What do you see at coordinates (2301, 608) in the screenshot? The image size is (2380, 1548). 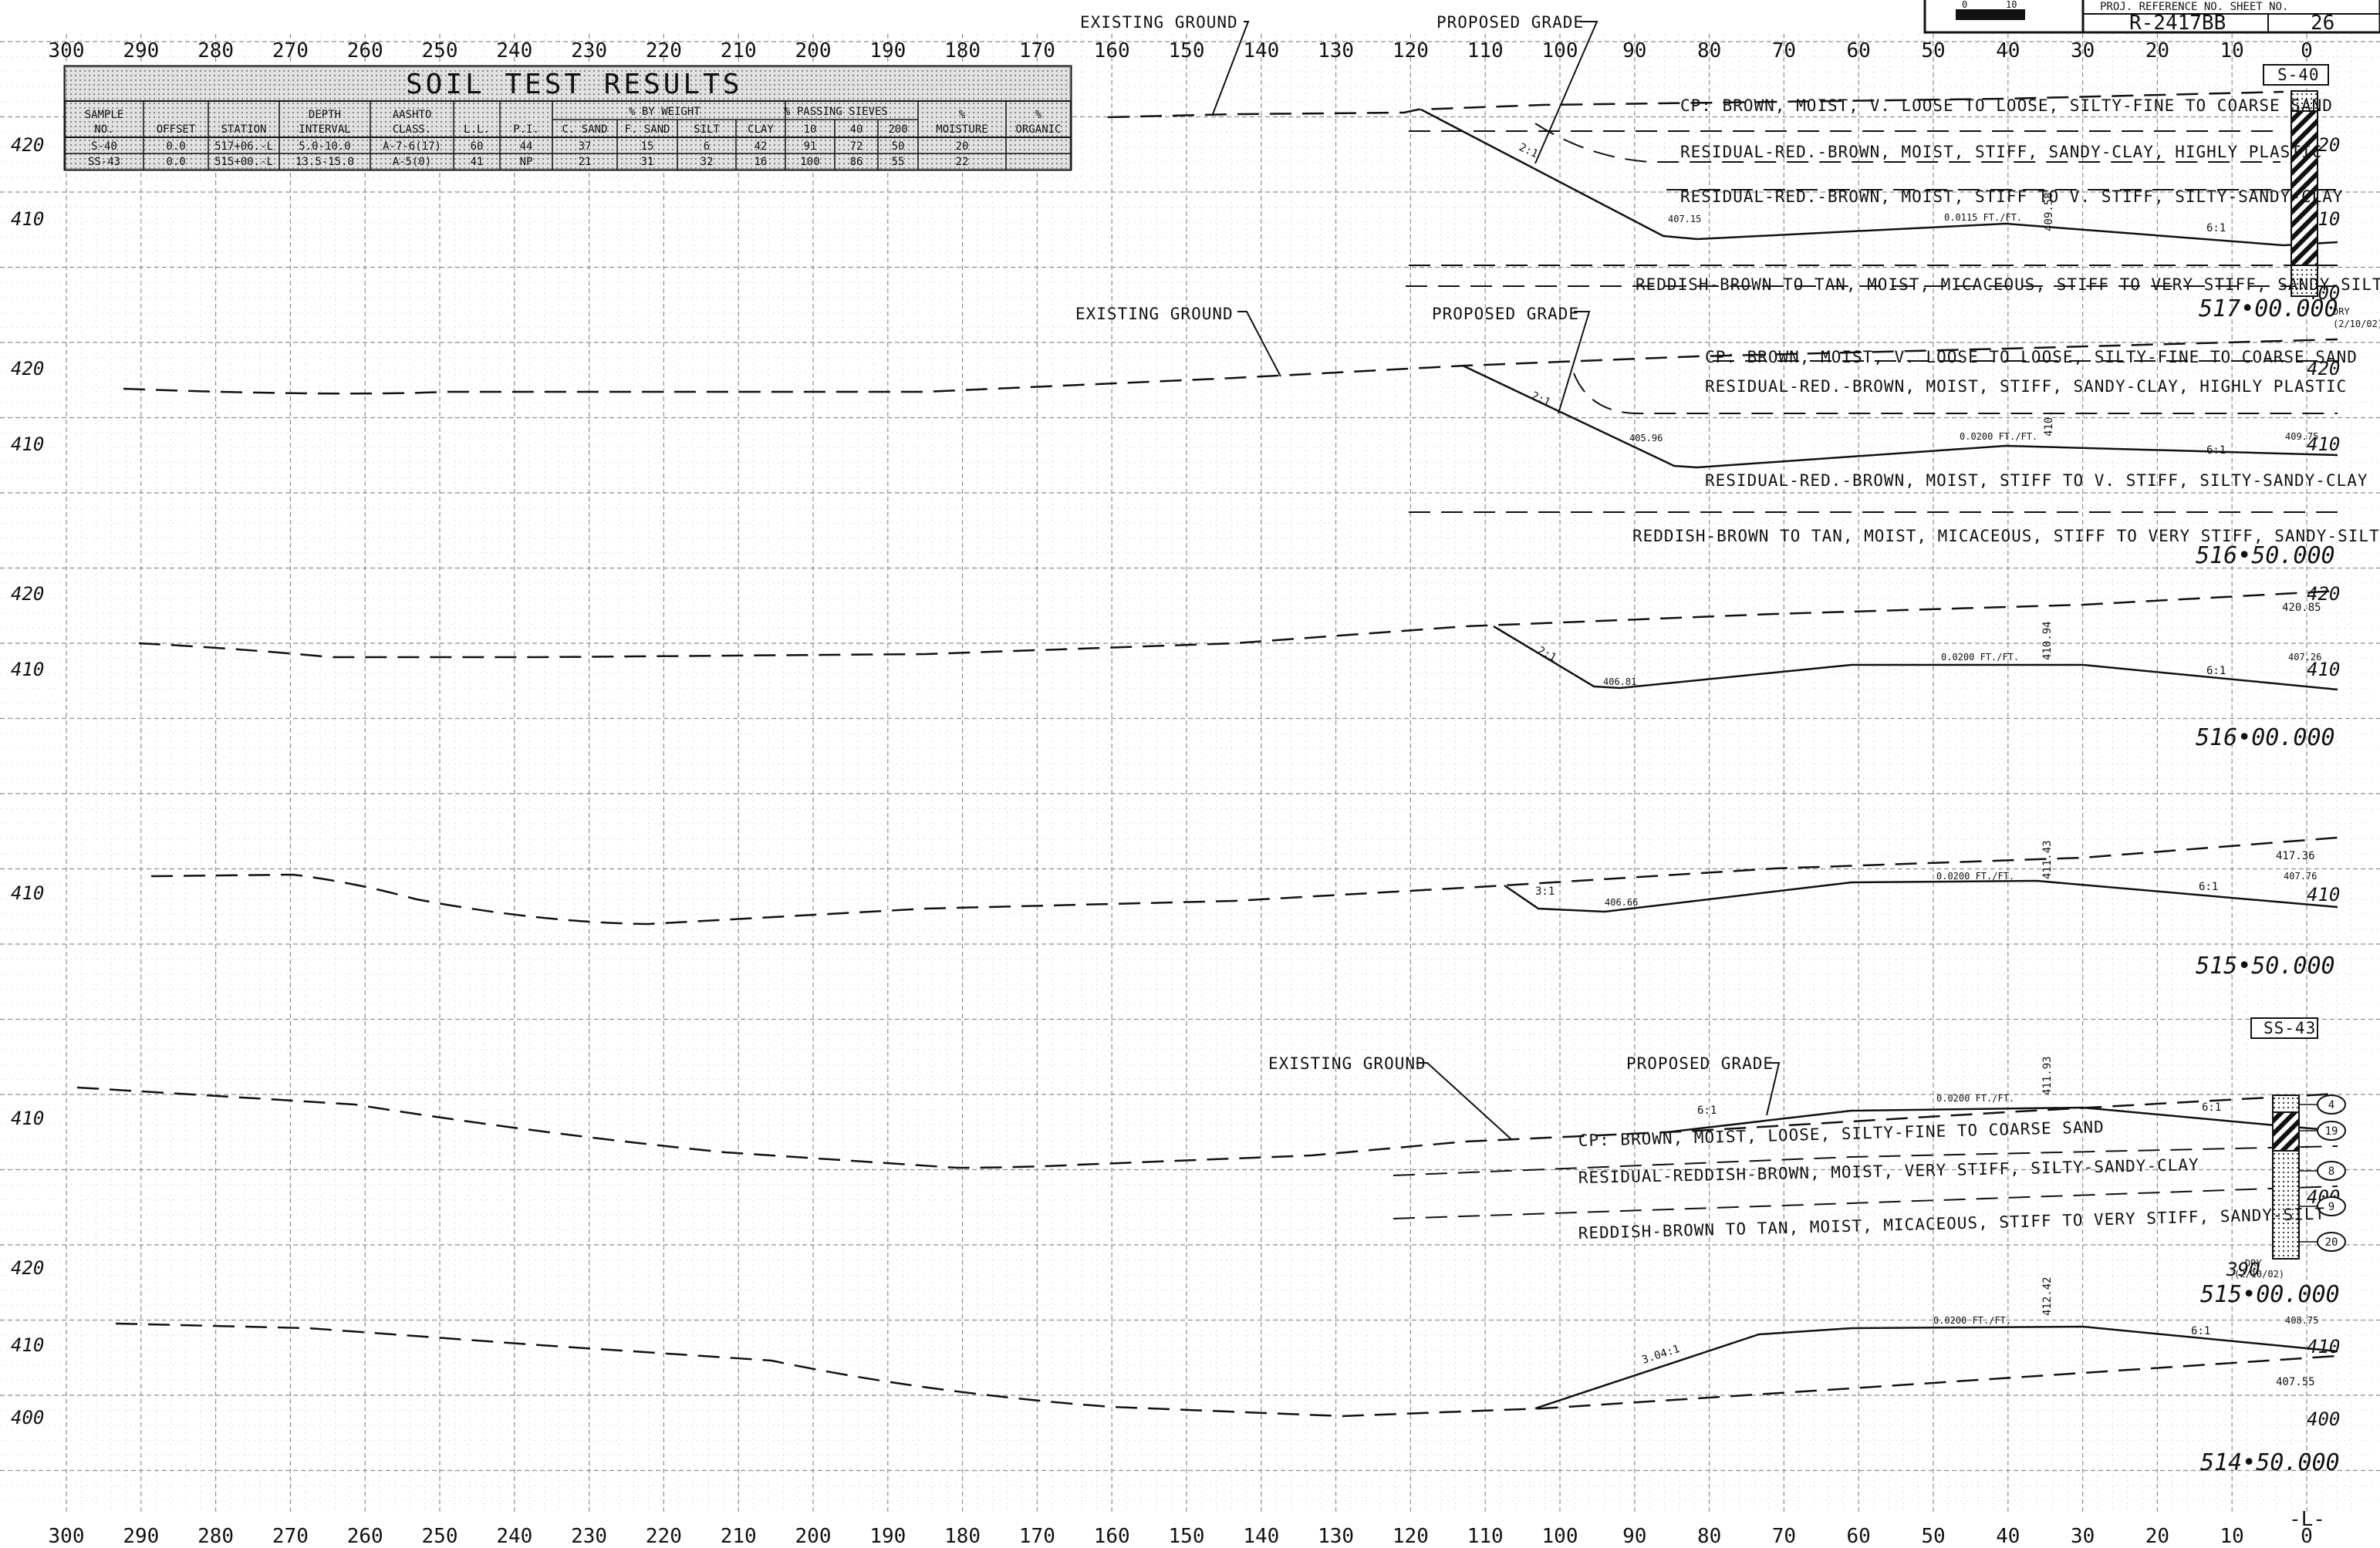 I see `top-elevation: 420.85` at bounding box center [2301, 608].